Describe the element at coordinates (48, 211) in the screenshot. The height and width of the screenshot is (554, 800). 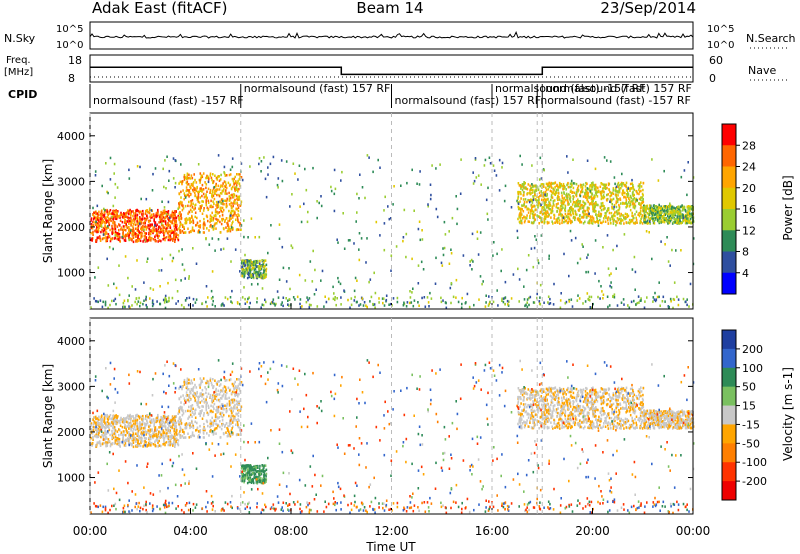
I see `power-ylabel: Slant Range [km]` at that location.